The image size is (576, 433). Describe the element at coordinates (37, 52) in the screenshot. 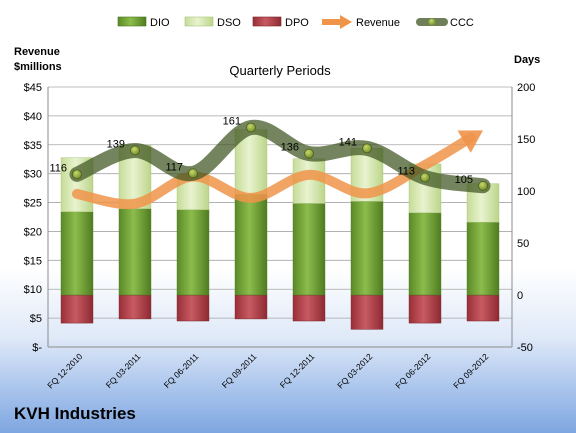

I see `left-axis-title: Revenue` at that location.